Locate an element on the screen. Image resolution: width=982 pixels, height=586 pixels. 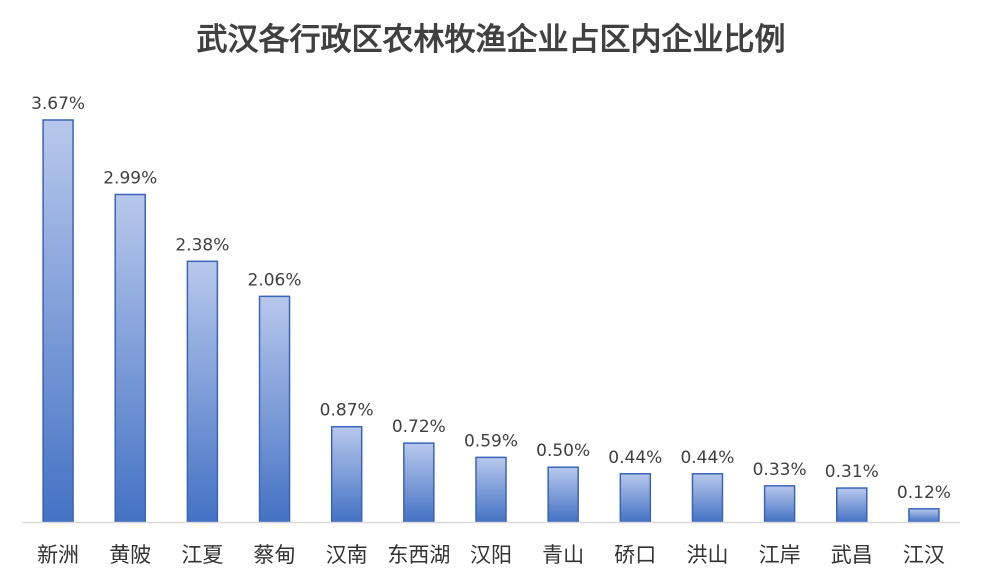
category-label-11: 武昌 is located at coordinates (852, 555).